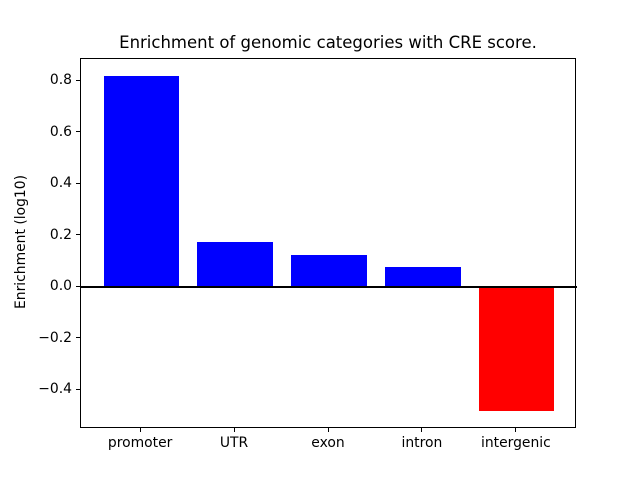 This screenshot has height=480, width=640. What do you see at coordinates (60, 286) in the screenshot?
I see `y-tick-label: 0.0` at bounding box center [60, 286].